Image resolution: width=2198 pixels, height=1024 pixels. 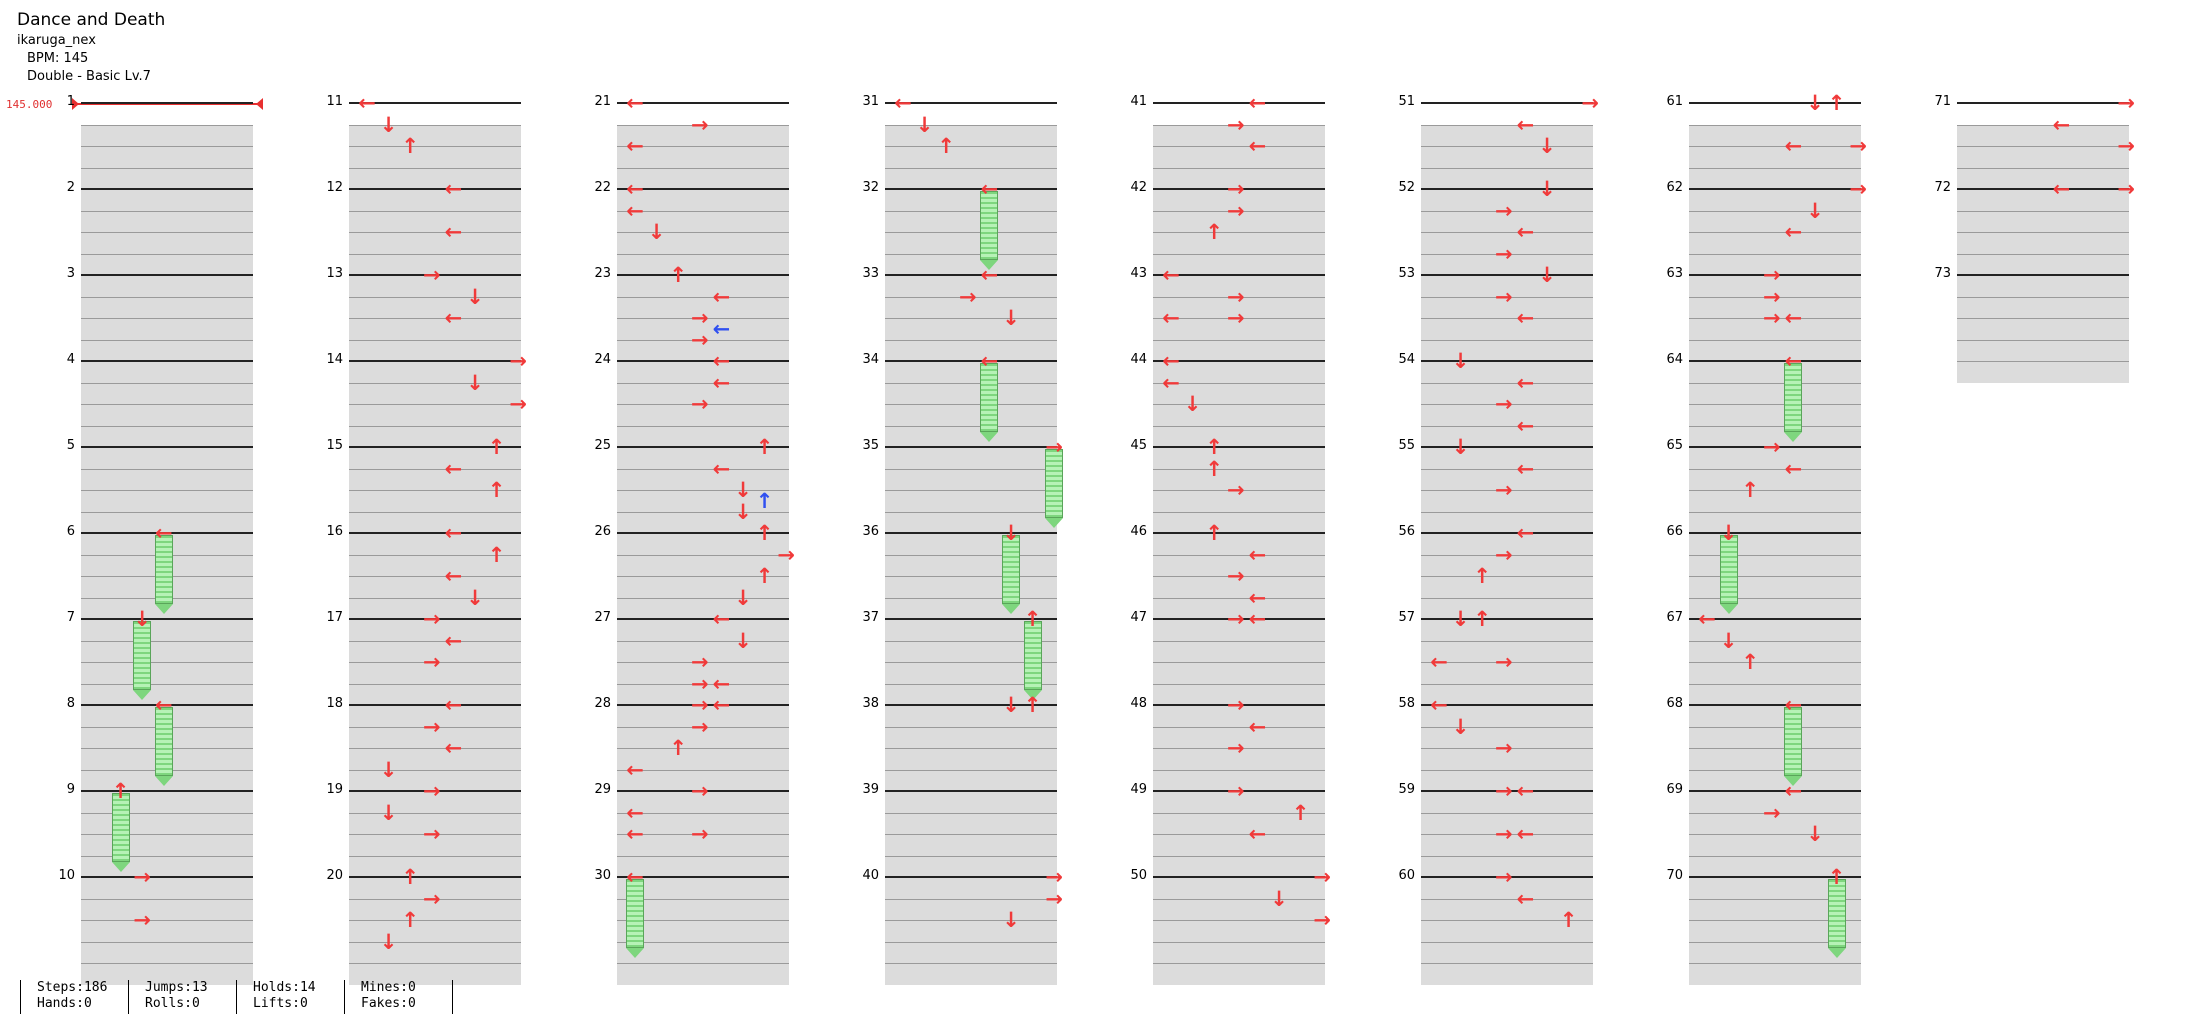 I want to click on measure-number: 1, so click(x=70, y=101).